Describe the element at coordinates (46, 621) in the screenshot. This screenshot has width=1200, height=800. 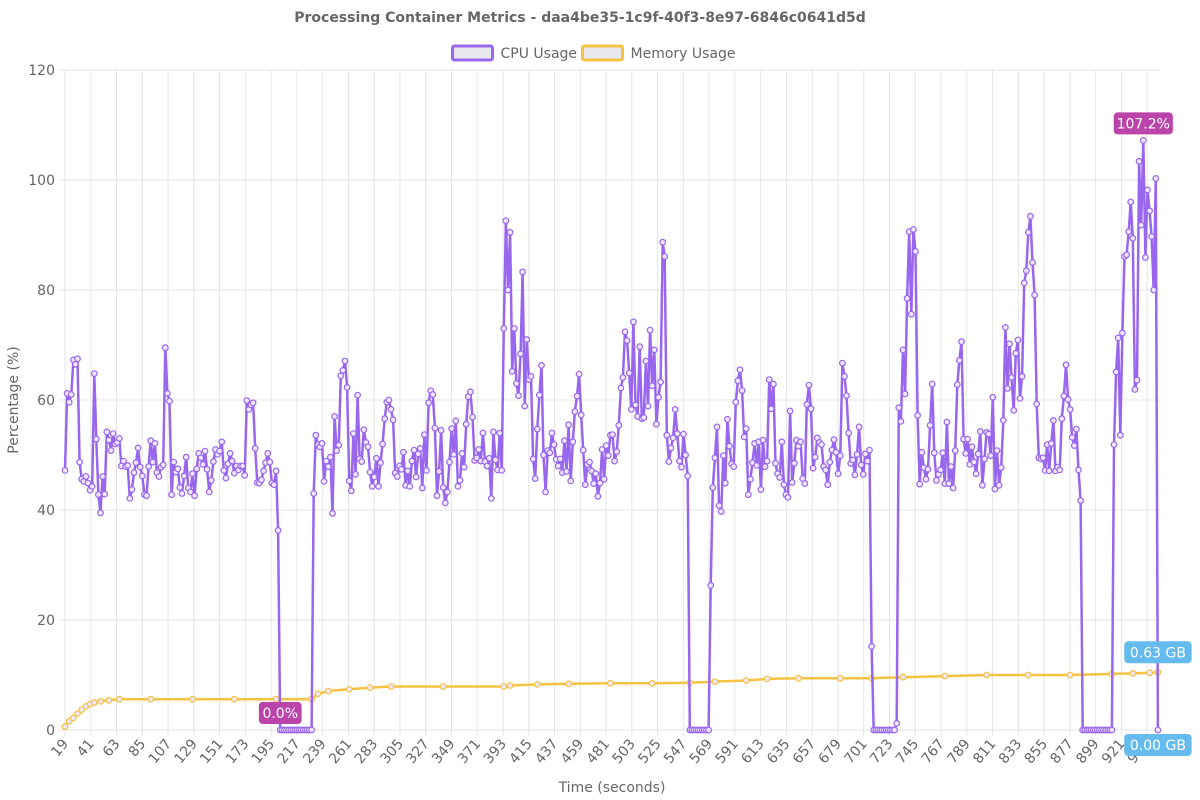
I see `y-tick-label: 20` at that location.